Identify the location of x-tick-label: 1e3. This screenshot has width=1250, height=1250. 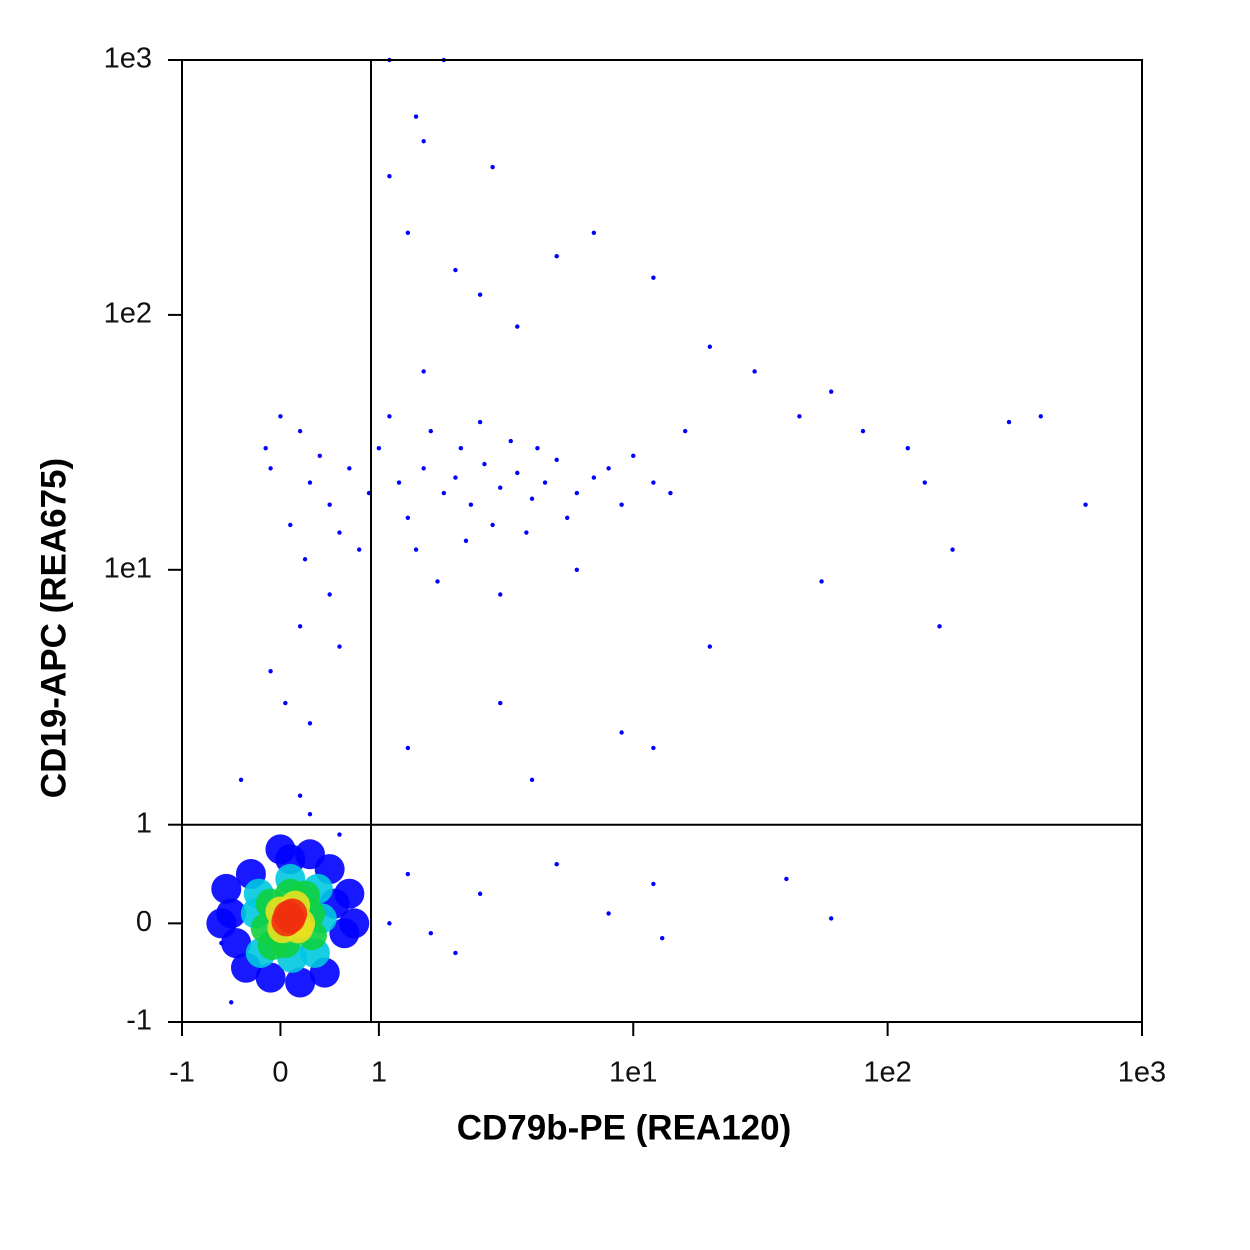
(1142, 1073).